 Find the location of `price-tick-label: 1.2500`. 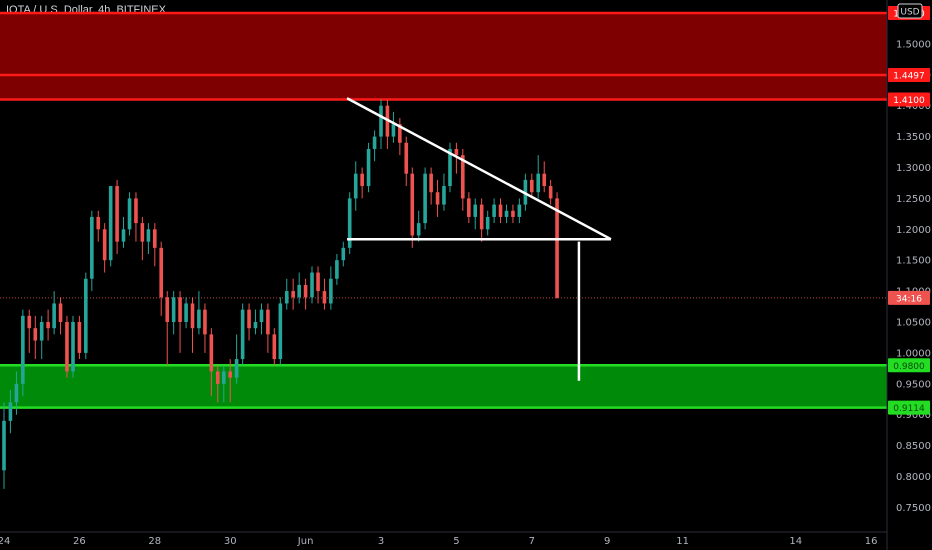

price-tick-label: 1.2500 is located at coordinates (913, 199).